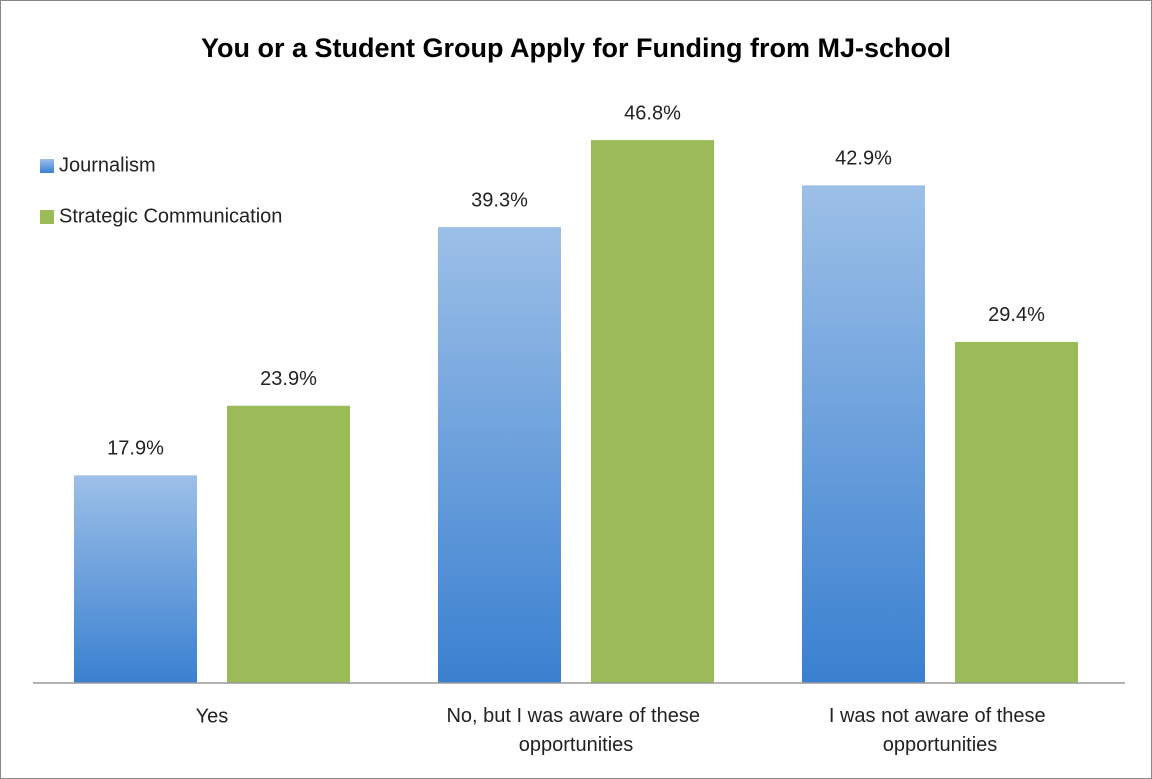 The width and height of the screenshot is (1152, 779). What do you see at coordinates (107, 165) in the screenshot?
I see `legend-label: Journalism` at bounding box center [107, 165].